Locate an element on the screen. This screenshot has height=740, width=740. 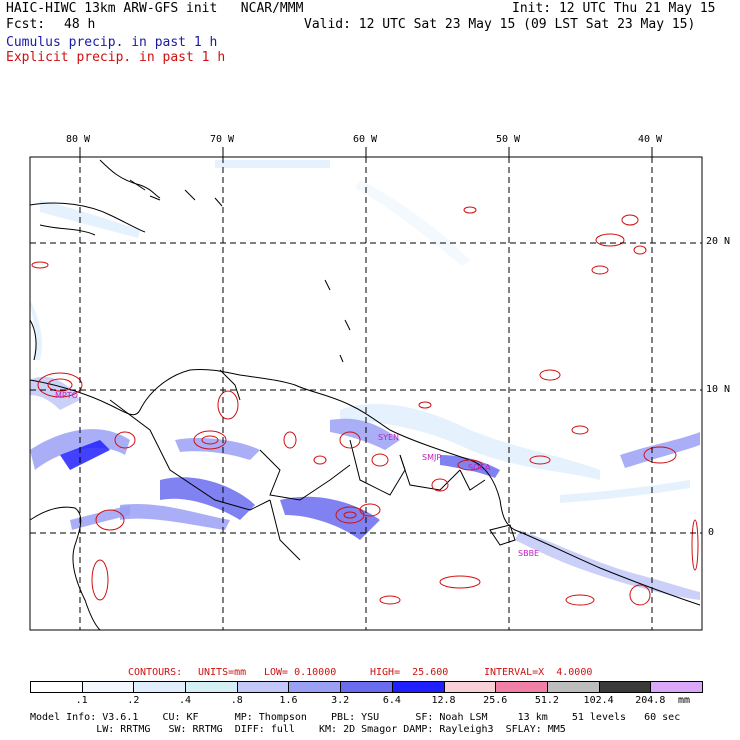
contour-high: HIGH= 25.600 is located at coordinates (409, 672).